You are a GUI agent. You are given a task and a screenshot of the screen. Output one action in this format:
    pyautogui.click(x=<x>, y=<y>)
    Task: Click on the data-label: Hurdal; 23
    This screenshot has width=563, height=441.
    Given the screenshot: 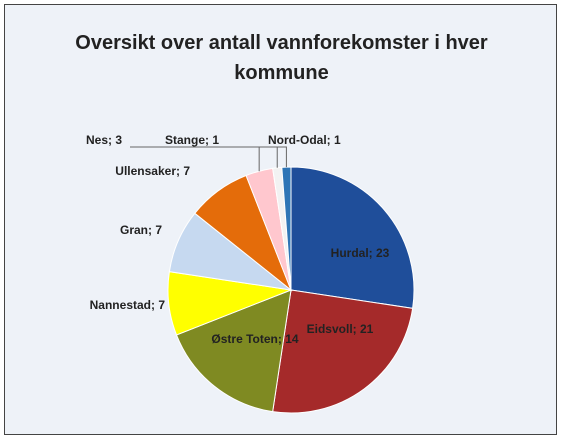 What is the action you would take?
    pyautogui.click(x=360, y=253)
    